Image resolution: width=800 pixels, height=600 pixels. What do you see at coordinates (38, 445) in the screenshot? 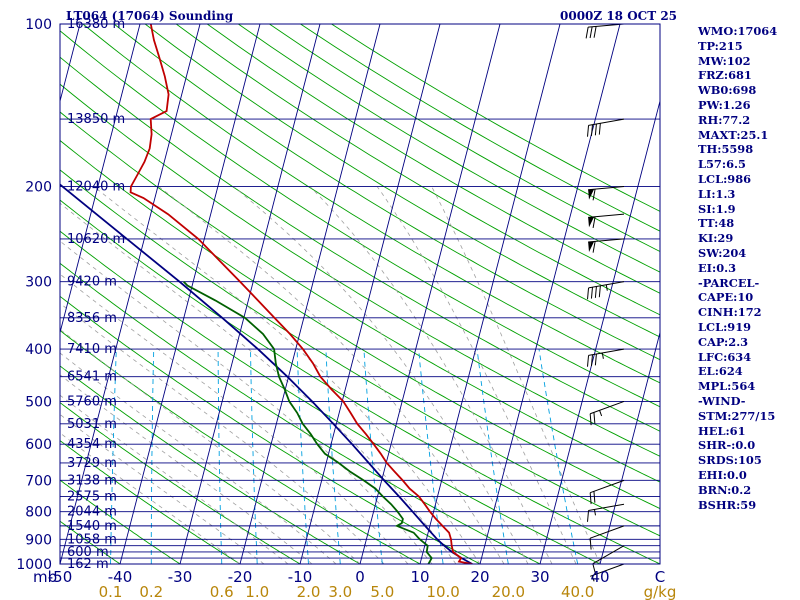
I see `pressure-label: 600` at bounding box center [38, 445].